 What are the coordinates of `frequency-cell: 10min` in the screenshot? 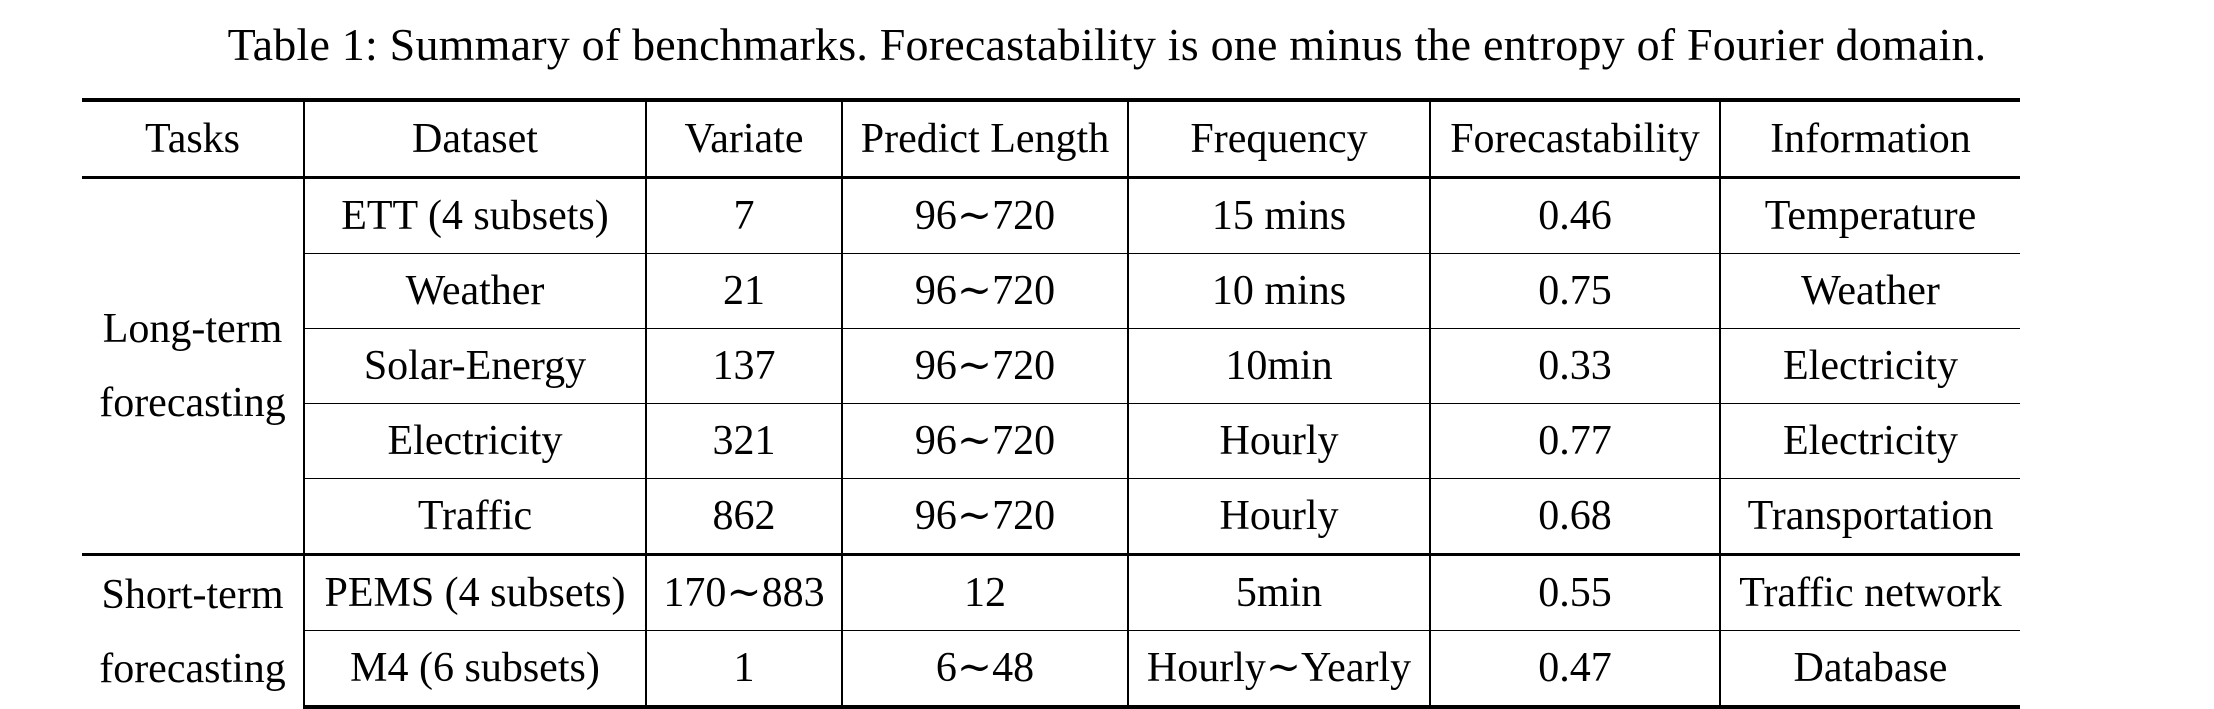 It's located at (1278, 366).